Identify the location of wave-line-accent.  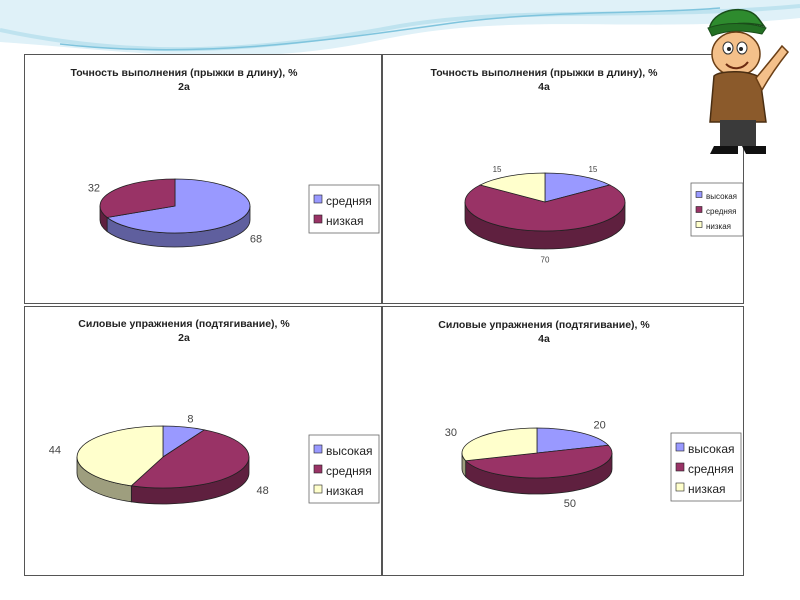
(390, 29).